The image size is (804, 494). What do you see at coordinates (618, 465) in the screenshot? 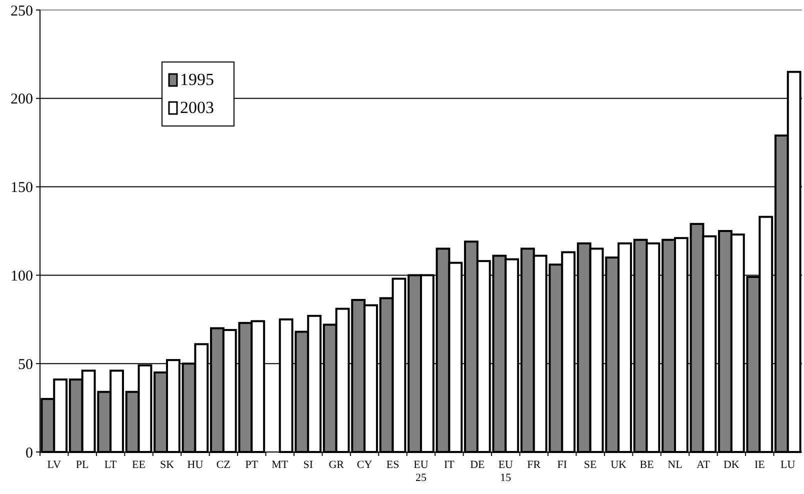
I see `x-tick-label: UK` at bounding box center [618, 465].